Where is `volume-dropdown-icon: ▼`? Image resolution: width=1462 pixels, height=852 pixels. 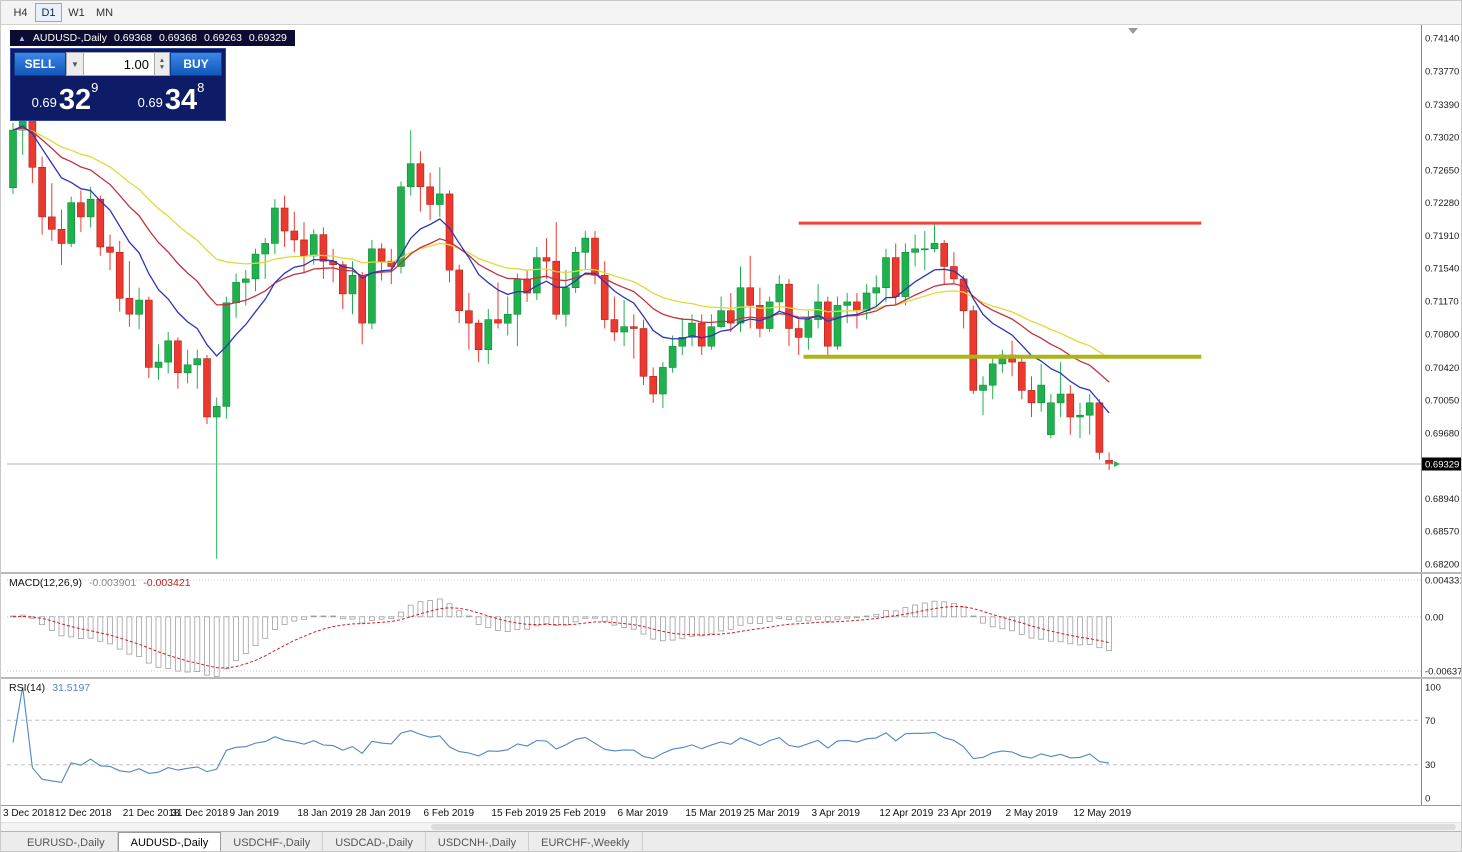
volume-dropdown-icon: ▼ is located at coordinates (75, 64).